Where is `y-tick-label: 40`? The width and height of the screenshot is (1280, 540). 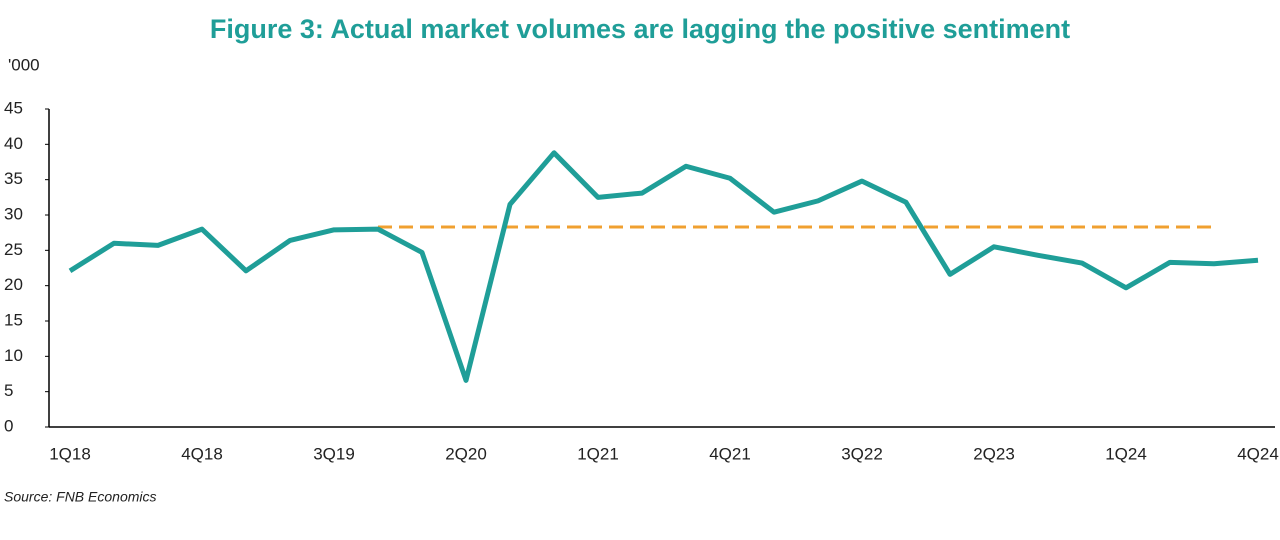 y-tick-label: 40 is located at coordinates (13, 143).